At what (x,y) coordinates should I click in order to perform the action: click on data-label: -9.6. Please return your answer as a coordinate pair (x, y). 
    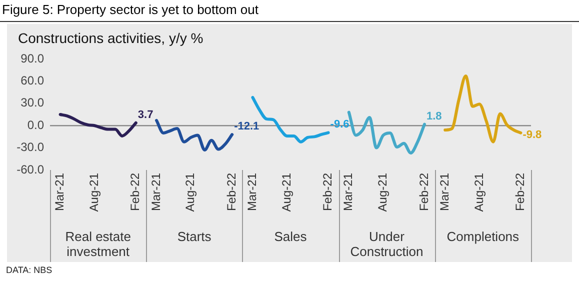
    Looking at the image, I should click on (340, 124).